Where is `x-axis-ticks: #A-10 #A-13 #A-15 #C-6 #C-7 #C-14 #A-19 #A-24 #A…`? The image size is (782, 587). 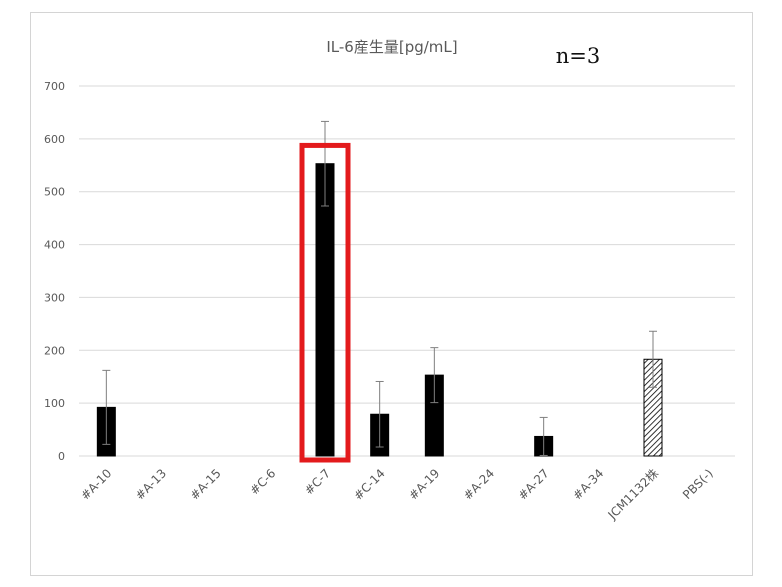
x-axis-ticks: #A-10 #A-13 #A-15 #C-6 #C-7 #C-14 #A-19 #A-24 #A… is located at coordinates (397, 494).